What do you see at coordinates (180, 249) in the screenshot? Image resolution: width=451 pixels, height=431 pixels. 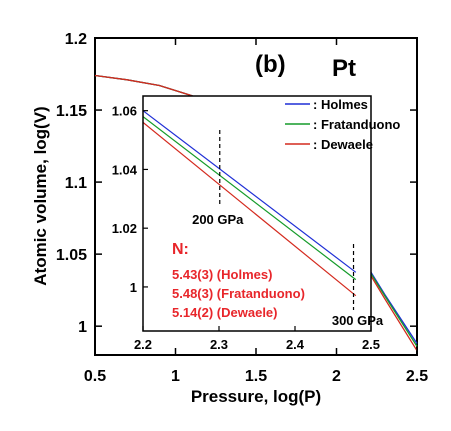 I see `n-title: N:` at bounding box center [180, 249].